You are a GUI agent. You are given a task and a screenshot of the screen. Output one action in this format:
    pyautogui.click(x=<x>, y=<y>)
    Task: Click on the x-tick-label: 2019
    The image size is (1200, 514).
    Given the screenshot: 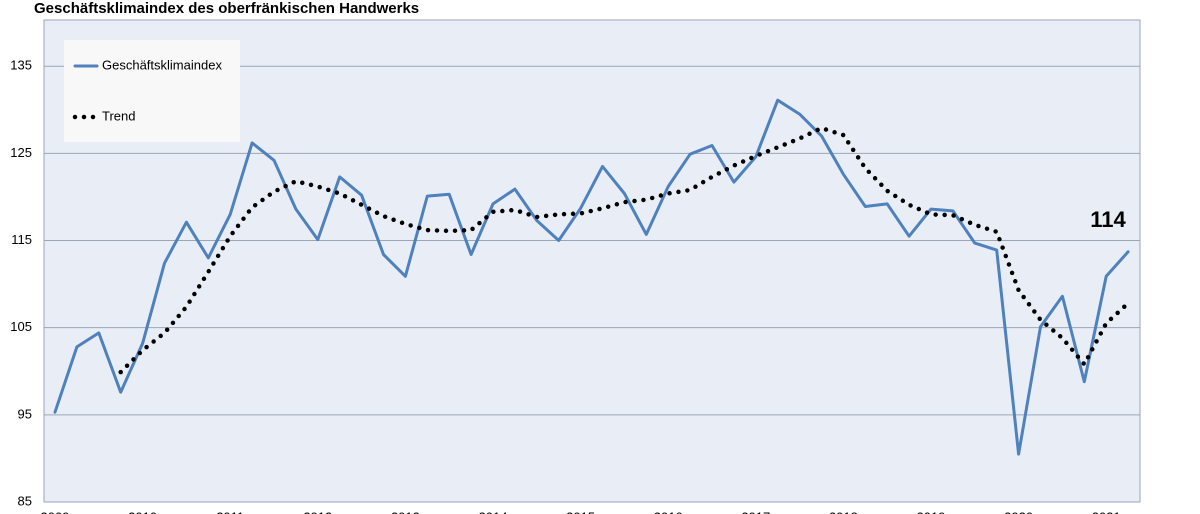 What is the action you would take?
    pyautogui.click(x=931, y=511)
    